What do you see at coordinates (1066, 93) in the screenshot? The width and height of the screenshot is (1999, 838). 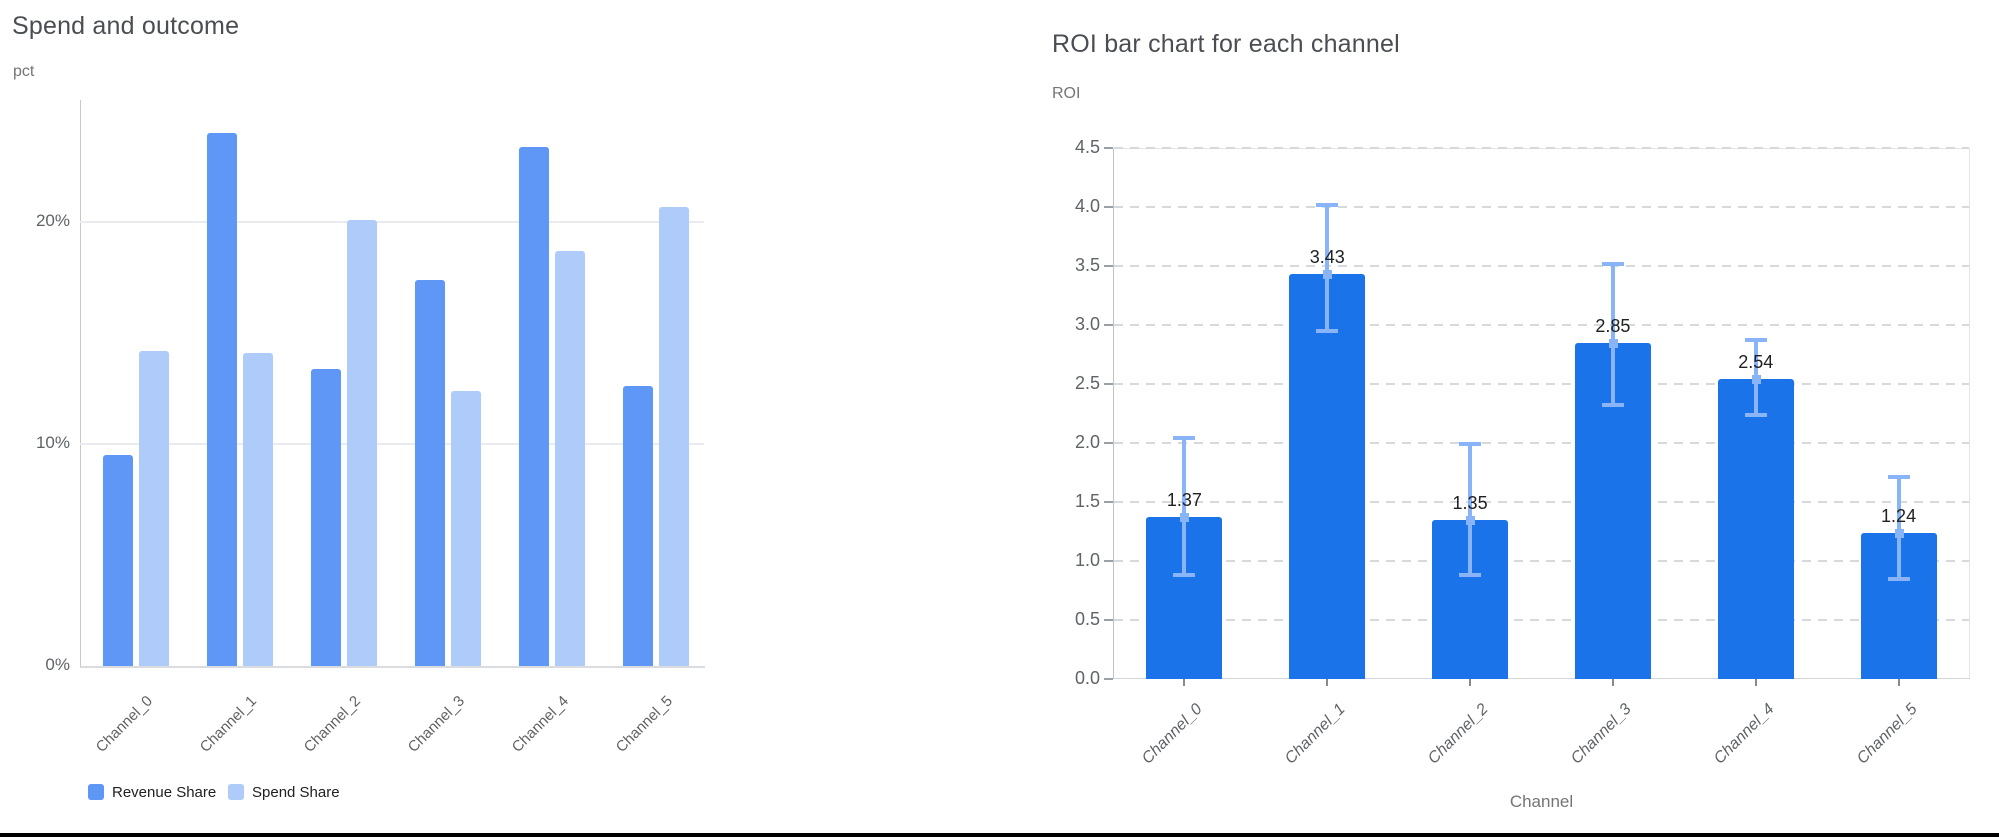 I see `roi-y-unit-label: ROI` at bounding box center [1066, 93].